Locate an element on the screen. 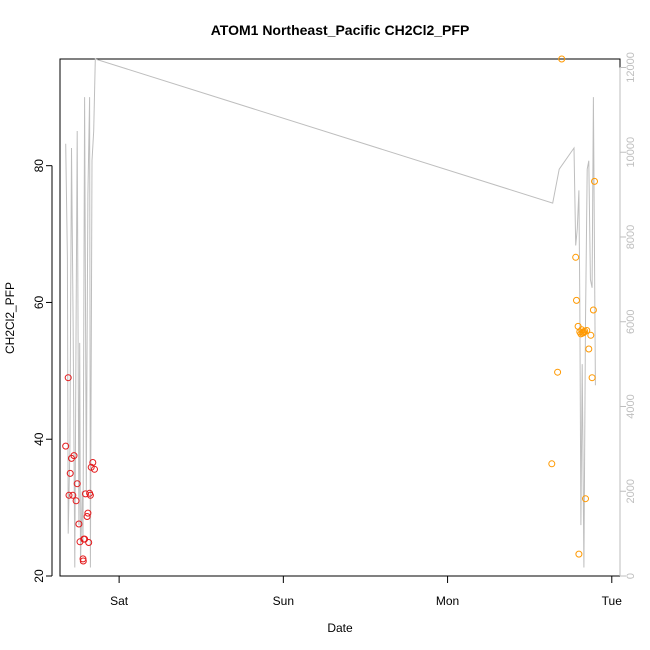 This screenshot has height=650, width=650. x-axis-label: Date is located at coordinates (340, 628).